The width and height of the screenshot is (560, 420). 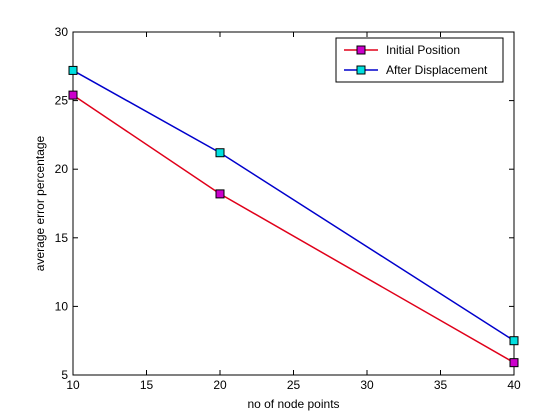 I want to click on x-tick-label: 10, so click(x=73, y=385).